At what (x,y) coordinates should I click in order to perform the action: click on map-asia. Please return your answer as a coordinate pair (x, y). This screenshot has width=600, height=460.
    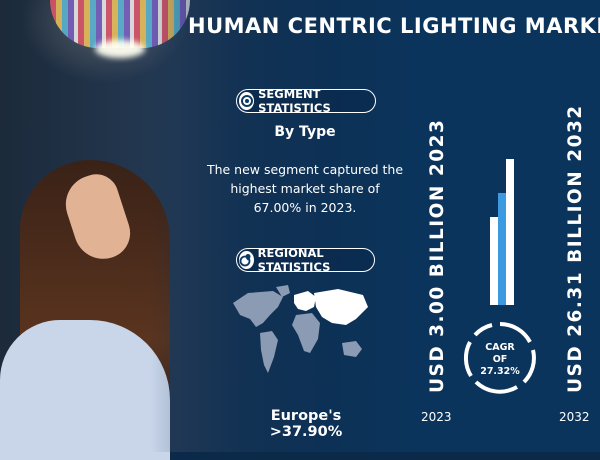
    Looking at the image, I should click on (341, 307).